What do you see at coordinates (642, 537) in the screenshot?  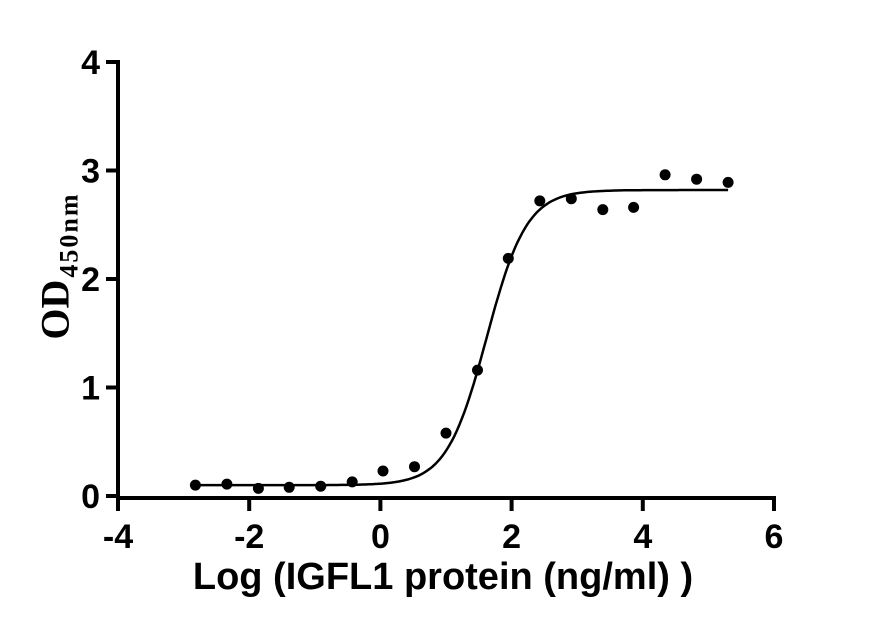 I see `x-tick-label: 4` at bounding box center [642, 537].